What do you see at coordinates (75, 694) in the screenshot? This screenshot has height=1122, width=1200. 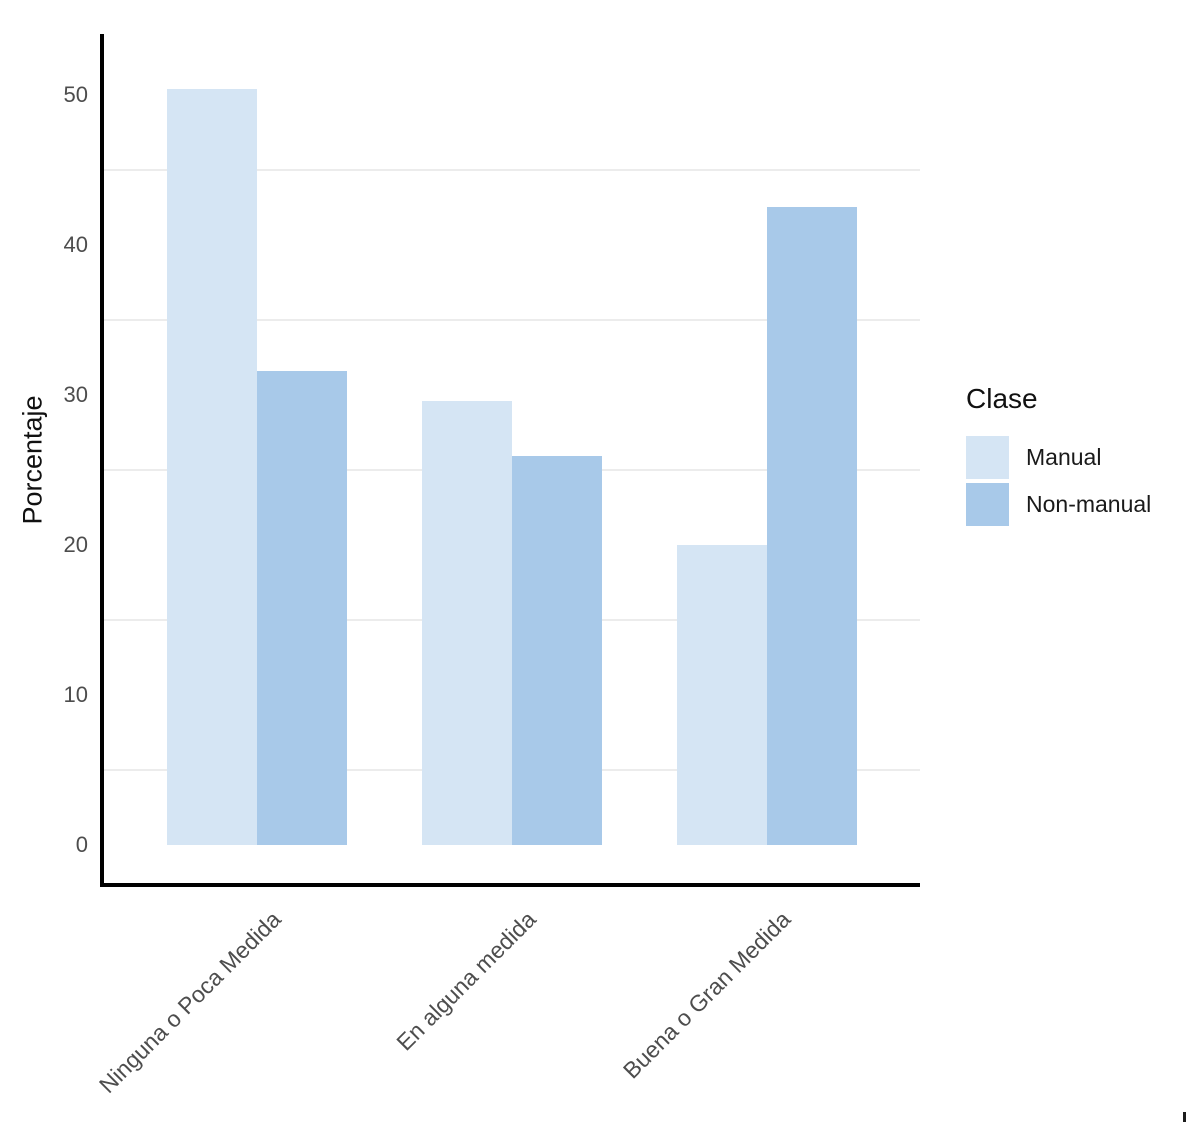 I see `y-tick-label: 10` at bounding box center [75, 694].